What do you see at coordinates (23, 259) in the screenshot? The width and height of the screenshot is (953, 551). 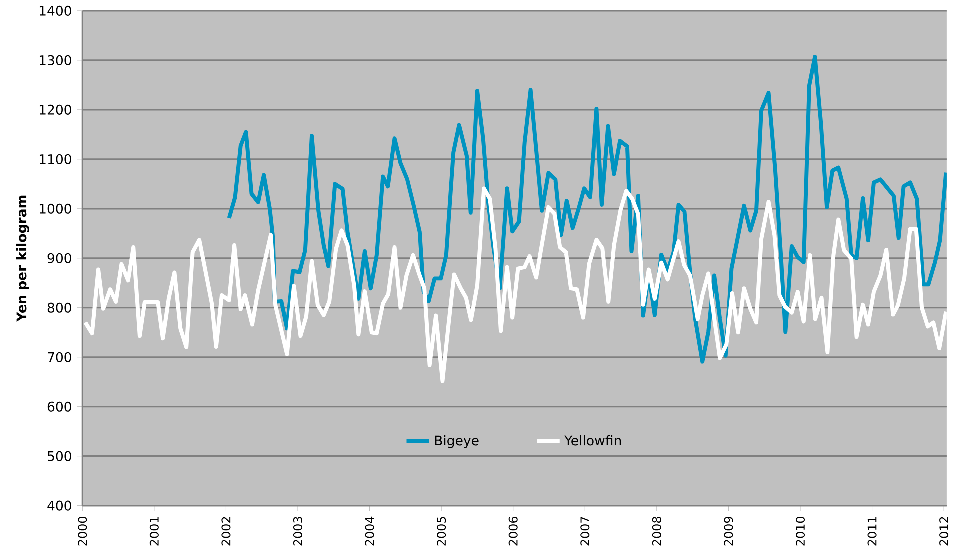 I see `y-axis-title: Yen per kilogram` at bounding box center [23, 259].